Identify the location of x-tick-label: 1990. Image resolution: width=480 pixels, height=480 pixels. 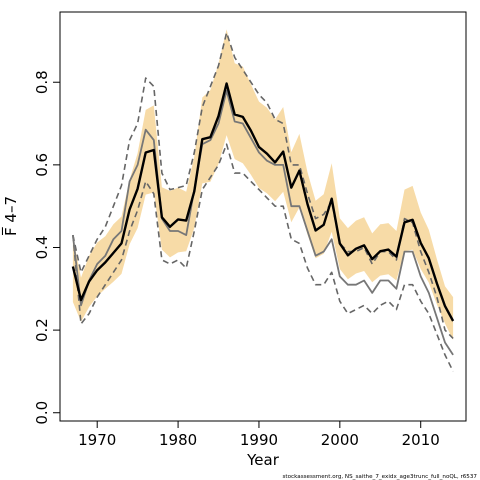
(259, 440).